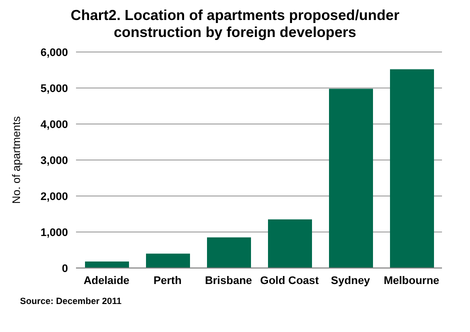 This screenshot has height=332, width=470. What do you see at coordinates (228, 280) in the screenshot?
I see `x-tick-label: Brisbane` at bounding box center [228, 280].